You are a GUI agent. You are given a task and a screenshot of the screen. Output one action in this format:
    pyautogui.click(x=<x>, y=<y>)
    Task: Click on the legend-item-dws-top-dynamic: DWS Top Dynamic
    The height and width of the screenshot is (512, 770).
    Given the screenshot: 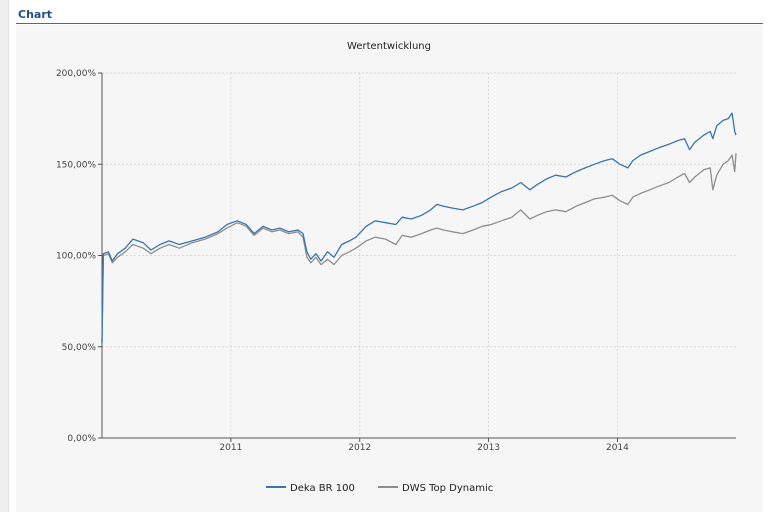 What is the action you would take?
    pyautogui.click(x=435, y=488)
    